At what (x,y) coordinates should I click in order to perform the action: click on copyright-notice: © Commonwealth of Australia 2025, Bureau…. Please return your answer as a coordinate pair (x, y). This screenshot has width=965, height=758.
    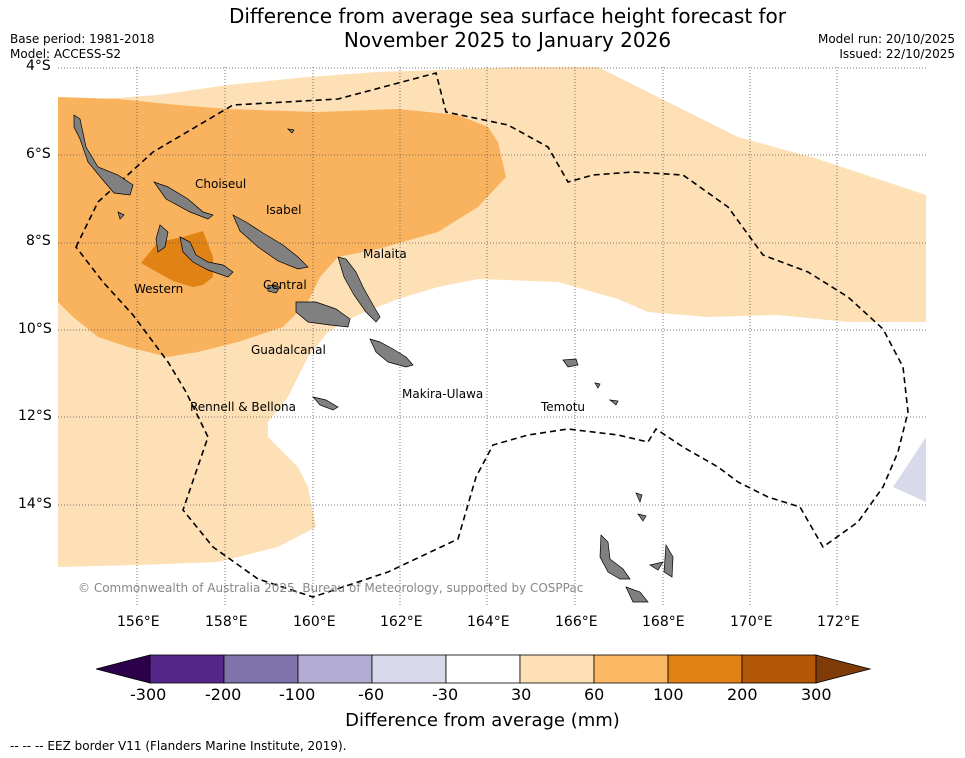
    Looking at the image, I should click on (330, 588).